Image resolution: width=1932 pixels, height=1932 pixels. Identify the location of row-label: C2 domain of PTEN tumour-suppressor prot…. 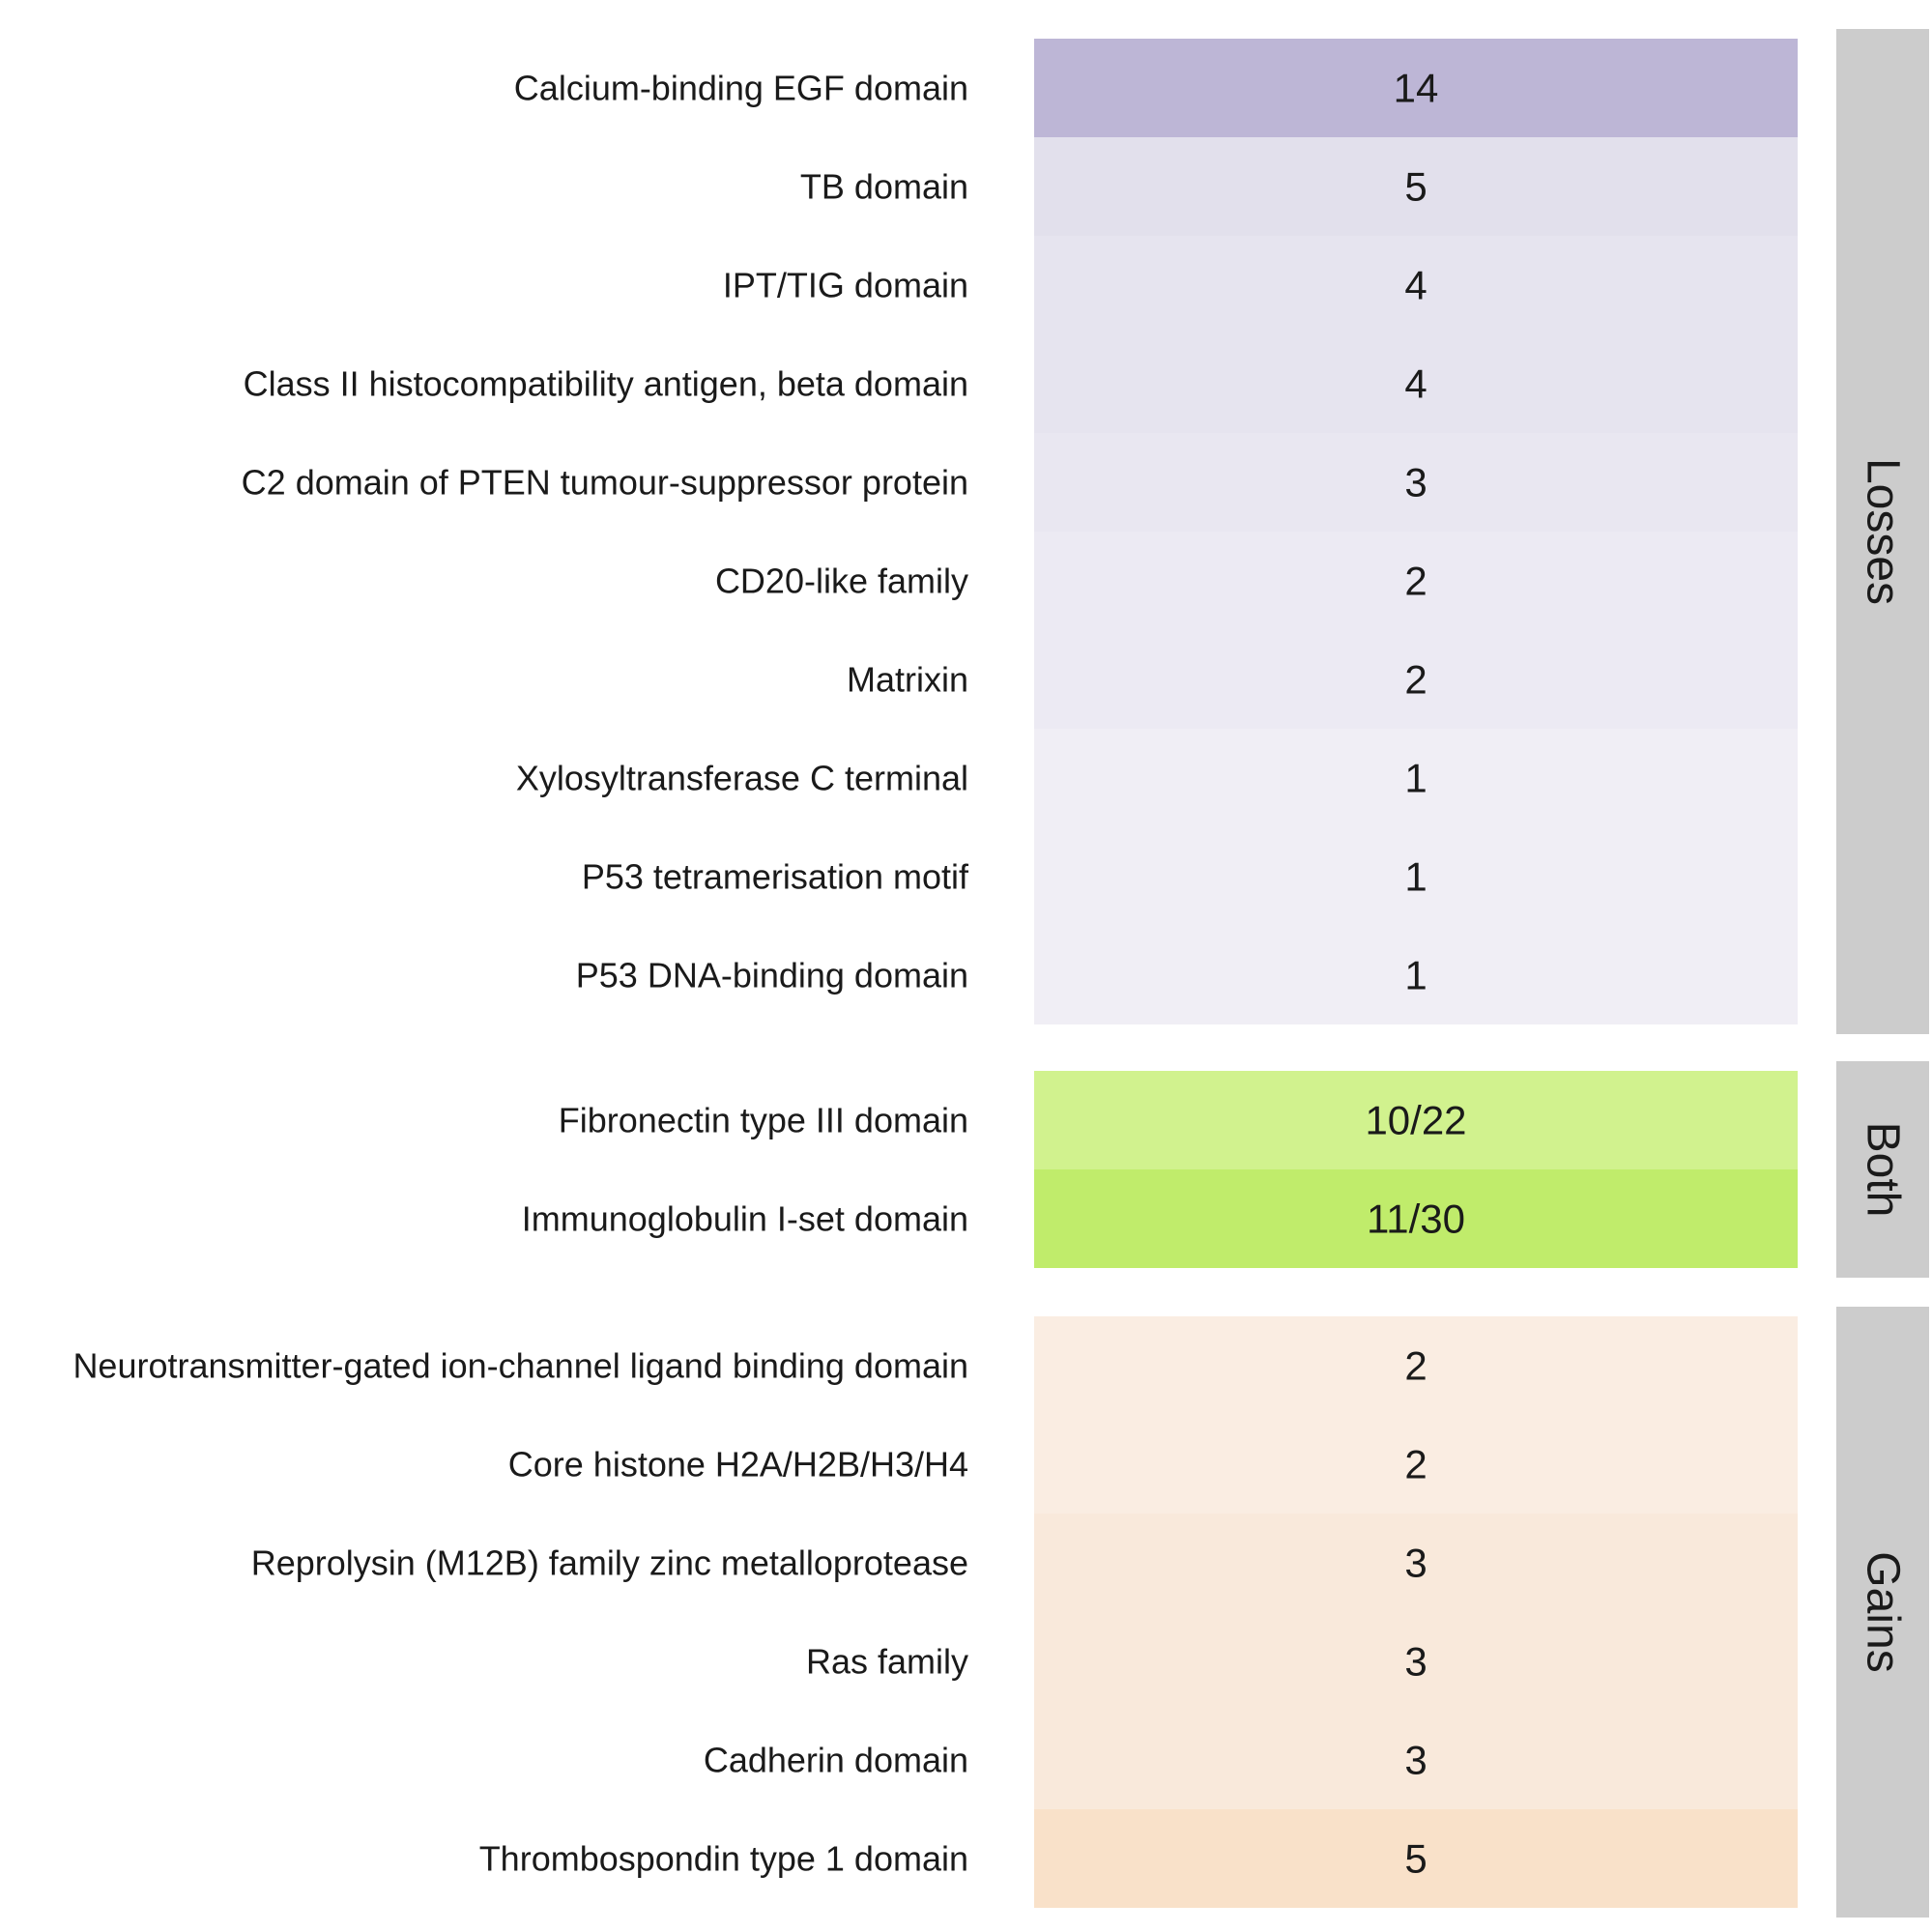
(605, 483).